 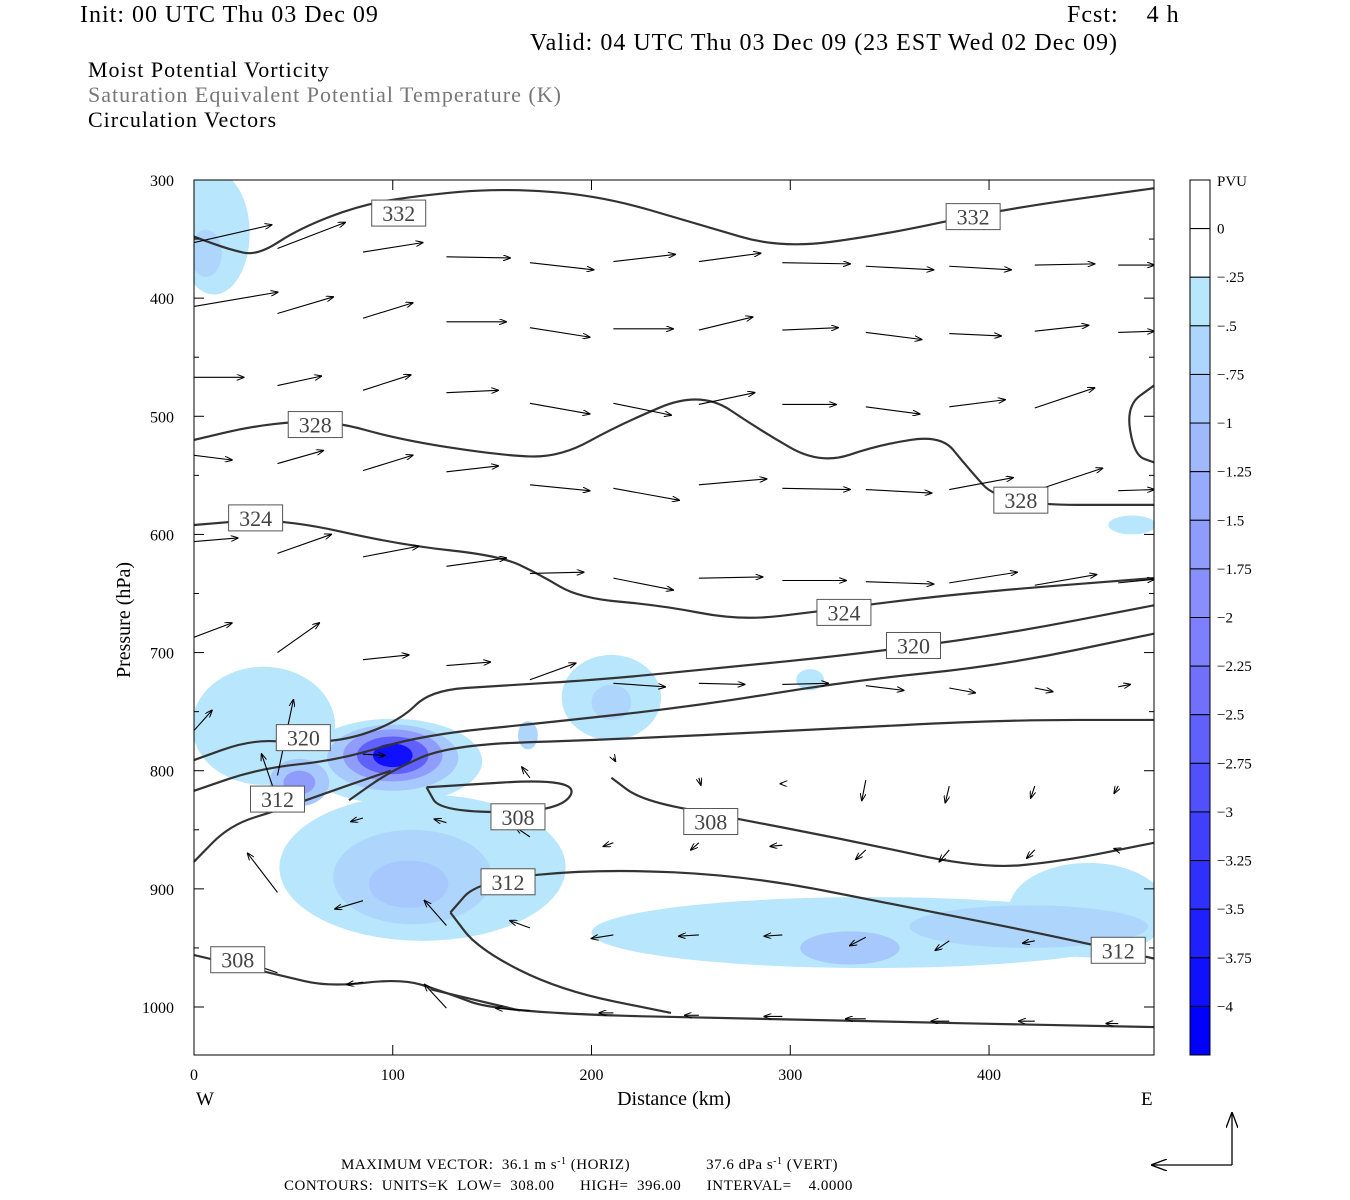 I want to click on contour-label: 308, so click(x=237, y=960).